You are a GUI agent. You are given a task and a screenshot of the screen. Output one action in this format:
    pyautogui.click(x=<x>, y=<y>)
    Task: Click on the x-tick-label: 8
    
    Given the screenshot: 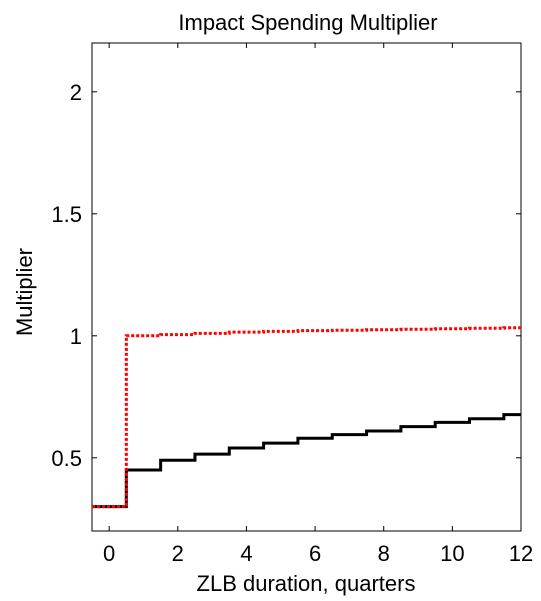 What is the action you would take?
    pyautogui.click(x=384, y=553)
    